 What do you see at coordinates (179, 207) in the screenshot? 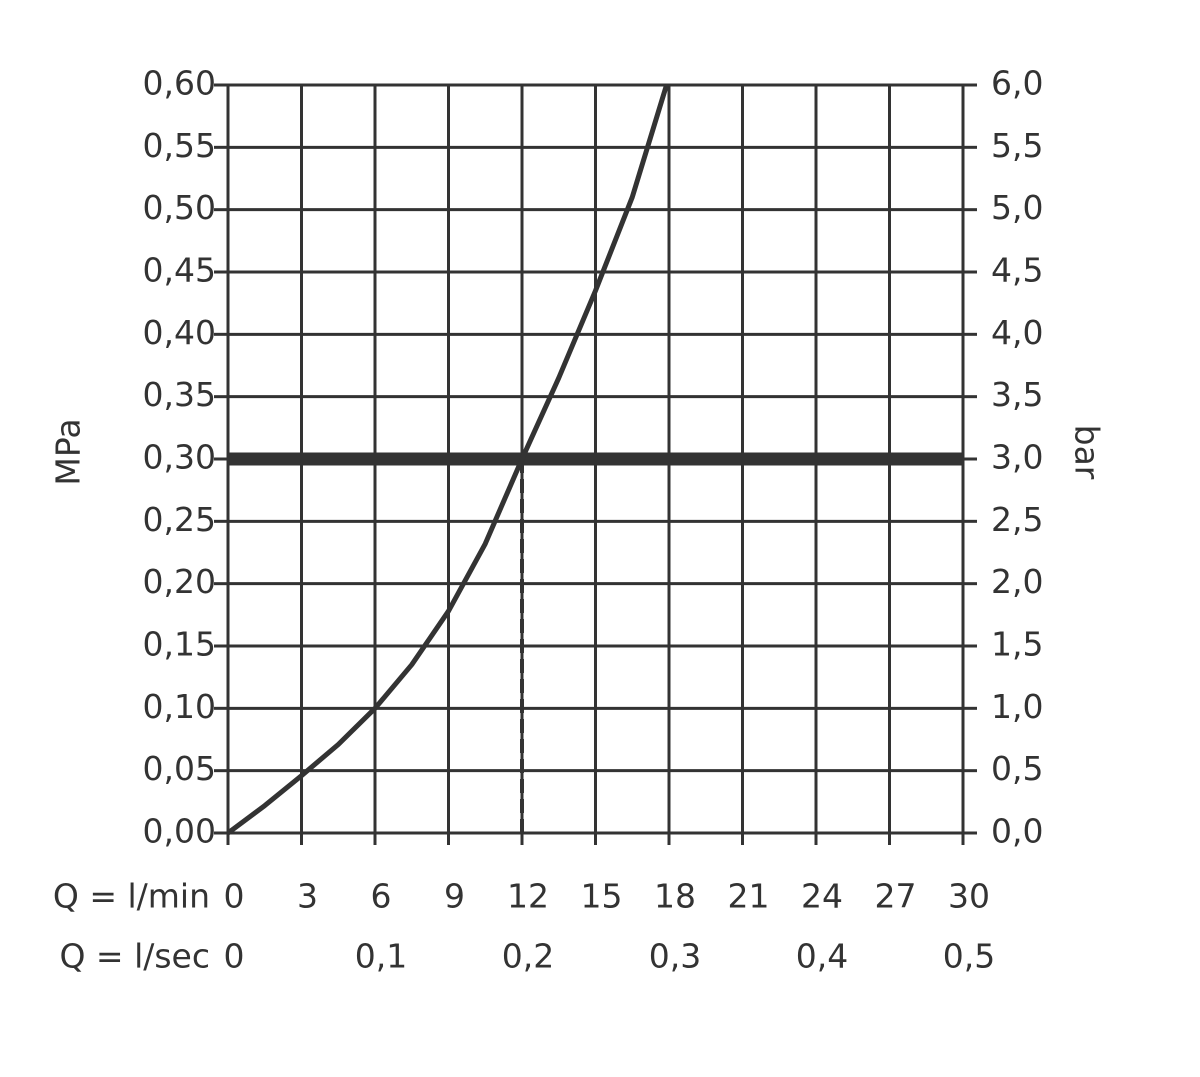
I see `y-tick-label: 0,50` at bounding box center [179, 207].